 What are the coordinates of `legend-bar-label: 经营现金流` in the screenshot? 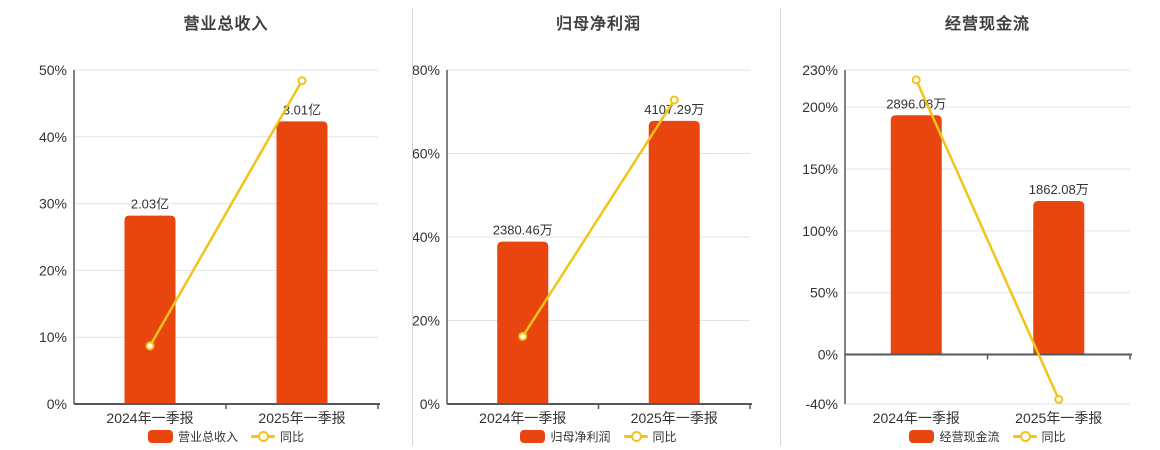 It's located at (969, 436).